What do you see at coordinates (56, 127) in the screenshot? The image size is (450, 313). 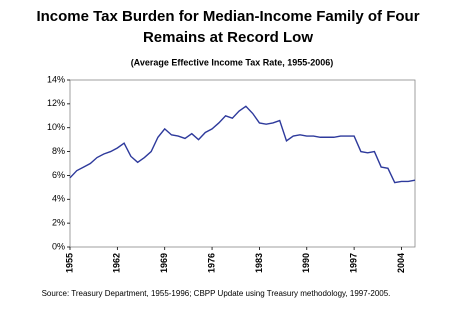 I see `y-tick-label: 10%` at bounding box center [56, 127].